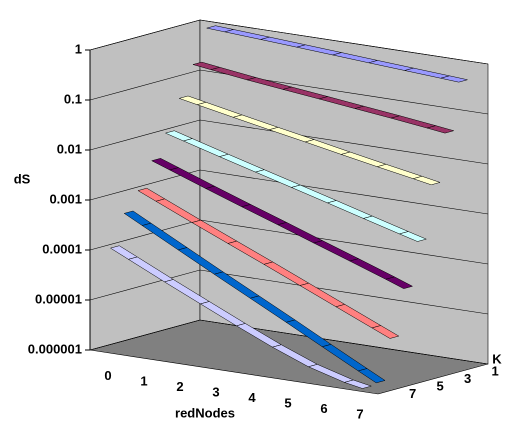 This screenshot has height=431, width=524. Describe the element at coordinates (179, 386) in the screenshot. I see `x-tick-label: 2` at that location.